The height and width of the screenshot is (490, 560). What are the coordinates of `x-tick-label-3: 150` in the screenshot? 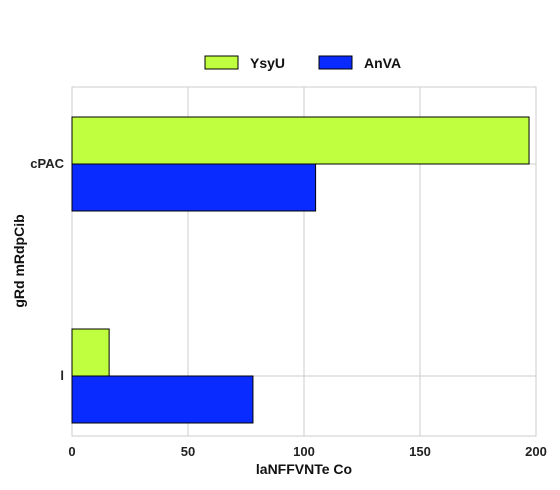 It's located at (420, 451).